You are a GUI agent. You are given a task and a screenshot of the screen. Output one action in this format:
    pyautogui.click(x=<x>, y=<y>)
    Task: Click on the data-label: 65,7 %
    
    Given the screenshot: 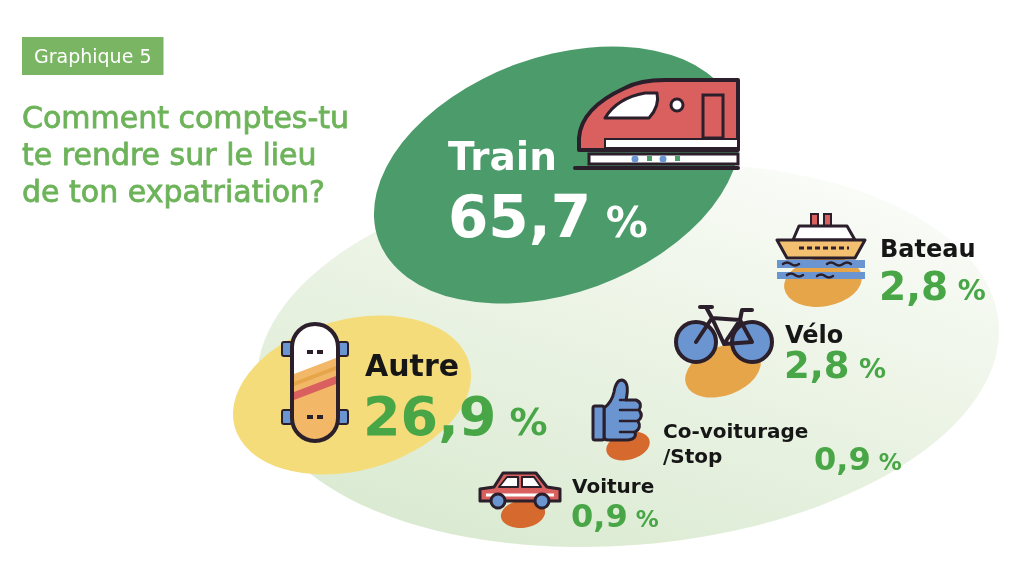 What is the action you would take?
    pyautogui.click(x=548, y=217)
    